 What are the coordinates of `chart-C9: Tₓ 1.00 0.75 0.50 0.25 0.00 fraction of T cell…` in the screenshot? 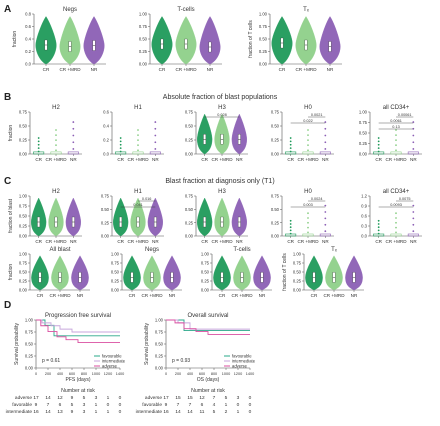 It's located at (323, 272).